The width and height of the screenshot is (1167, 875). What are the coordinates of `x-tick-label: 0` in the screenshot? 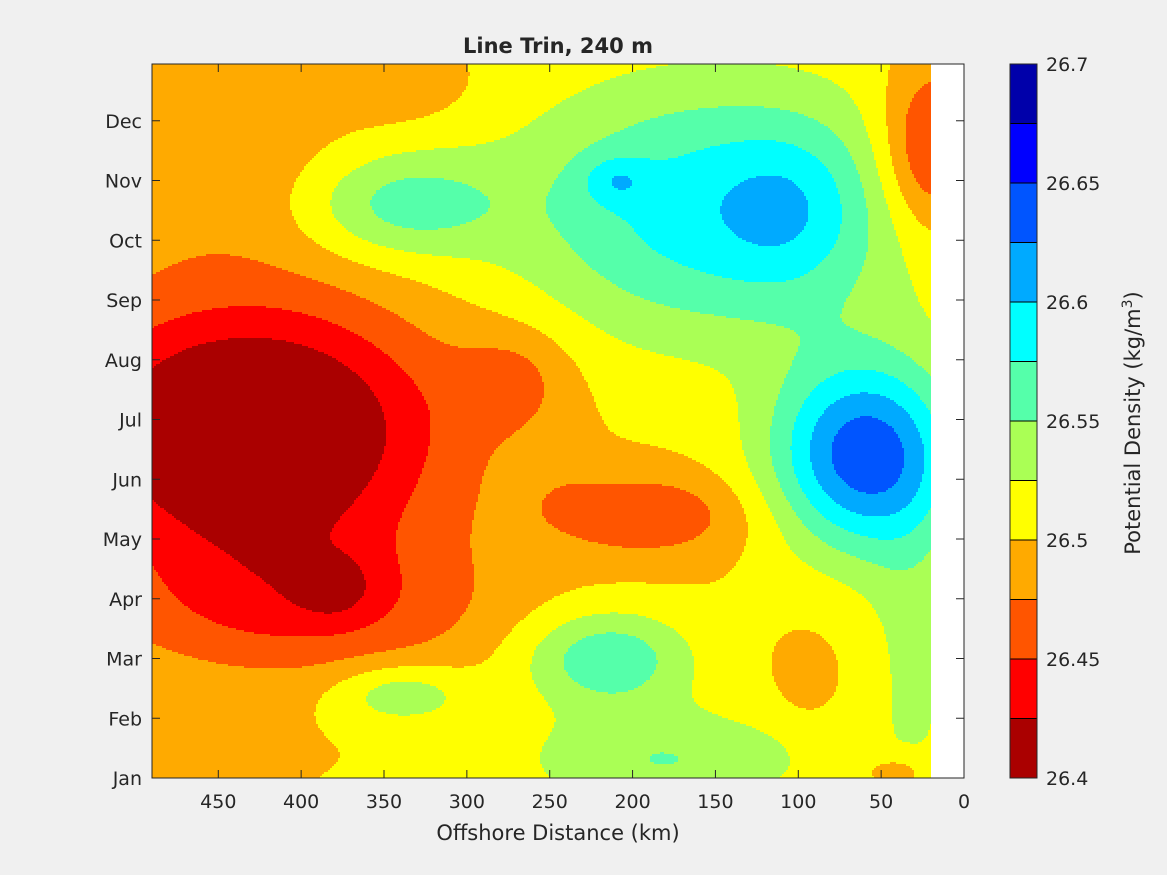 It's located at (964, 802).